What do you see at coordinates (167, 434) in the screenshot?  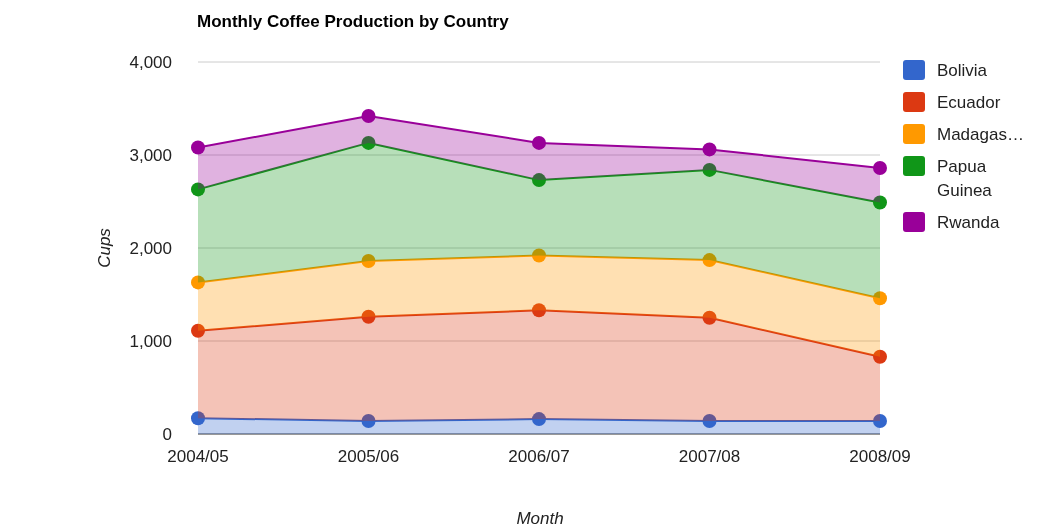 I see `y-tick-label: 0` at bounding box center [167, 434].